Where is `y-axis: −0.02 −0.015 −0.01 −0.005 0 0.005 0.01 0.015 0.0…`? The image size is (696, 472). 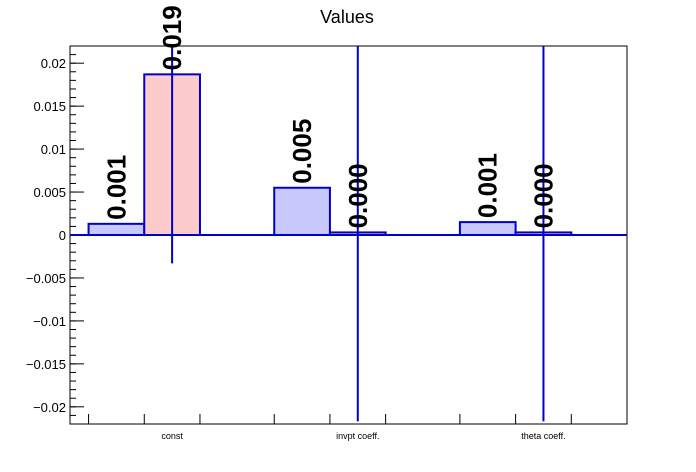 y-axis: −0.02 −0.015 −0.01 −0.005 0 0.005 0.01 0.015 0.0… is located at coordinates (55, 235).